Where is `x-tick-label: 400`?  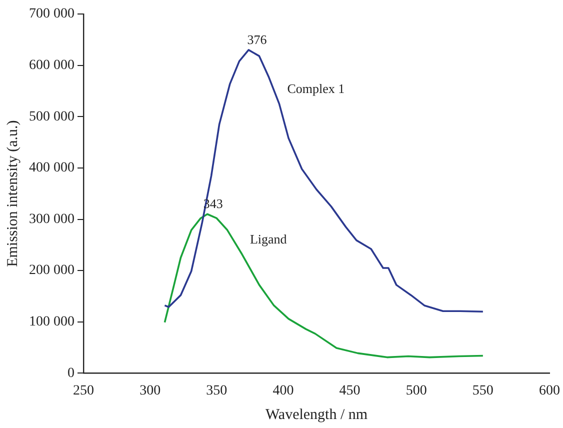
x-tick-label: 400 is located at coordinates (283, 390).